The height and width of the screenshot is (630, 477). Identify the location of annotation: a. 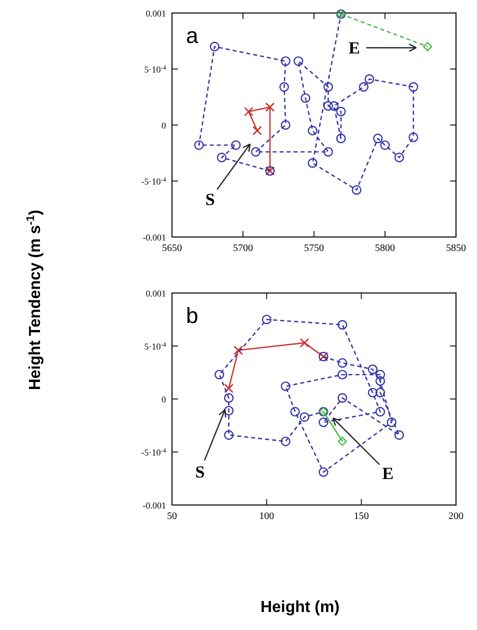
(192, 35).